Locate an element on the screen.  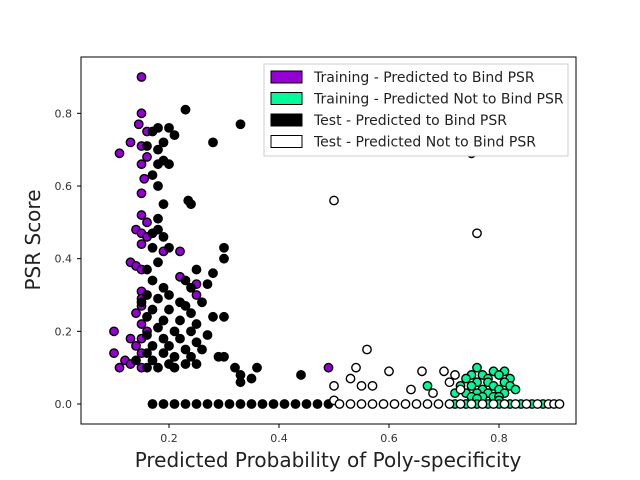
y-tick-label: 0.0 is located at coordinates (64, 404).